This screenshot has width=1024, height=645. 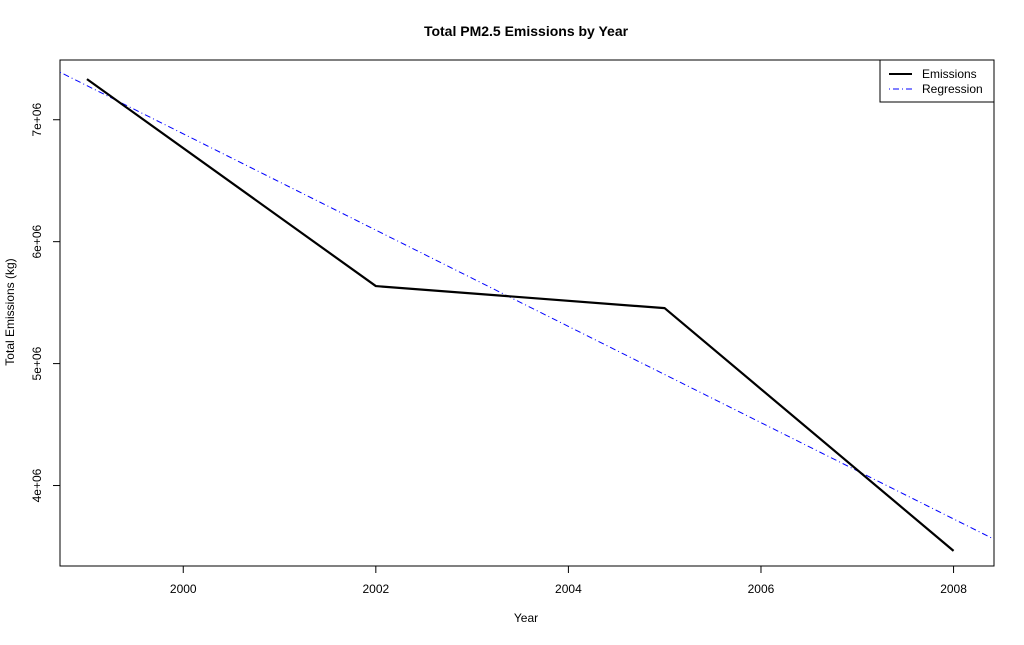 What do you see at coordinates (37, 120) in the screenshot?
I see `y-tick-label: 7e+06` at bounding box center [37, 120].